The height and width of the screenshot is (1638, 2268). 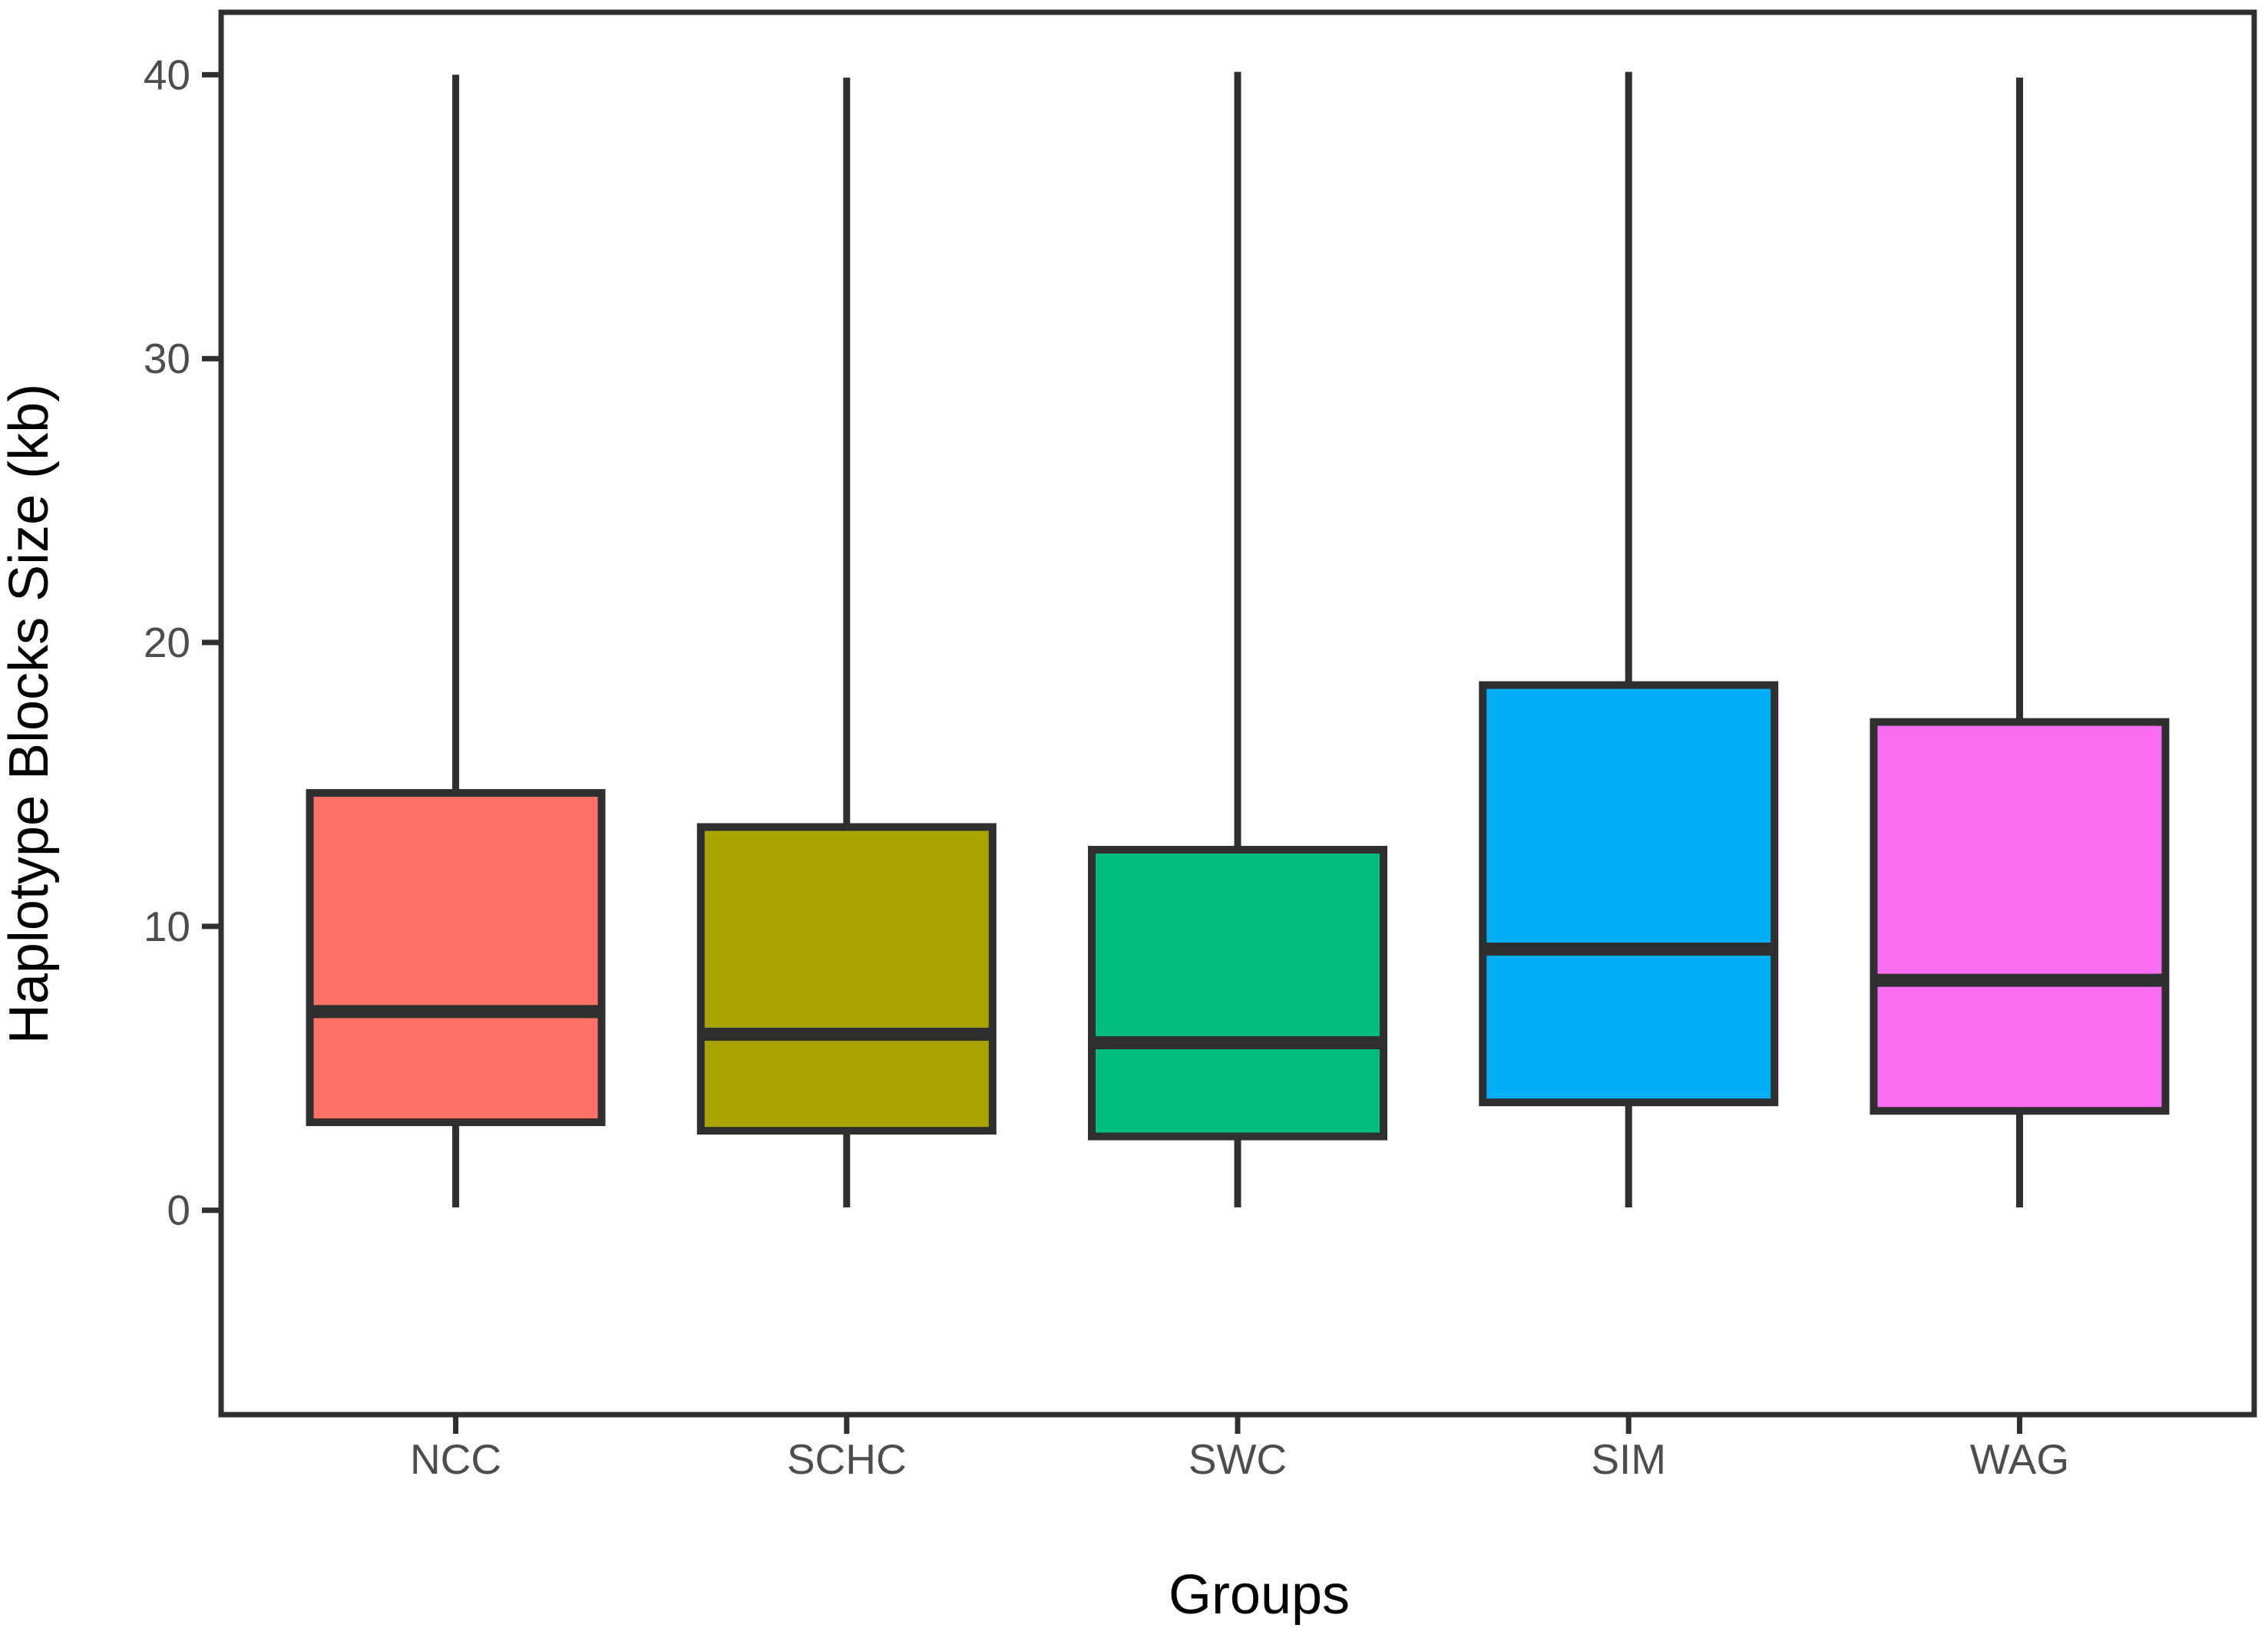 I want to click on box-group-SCHC, so click(x=846, y=643).